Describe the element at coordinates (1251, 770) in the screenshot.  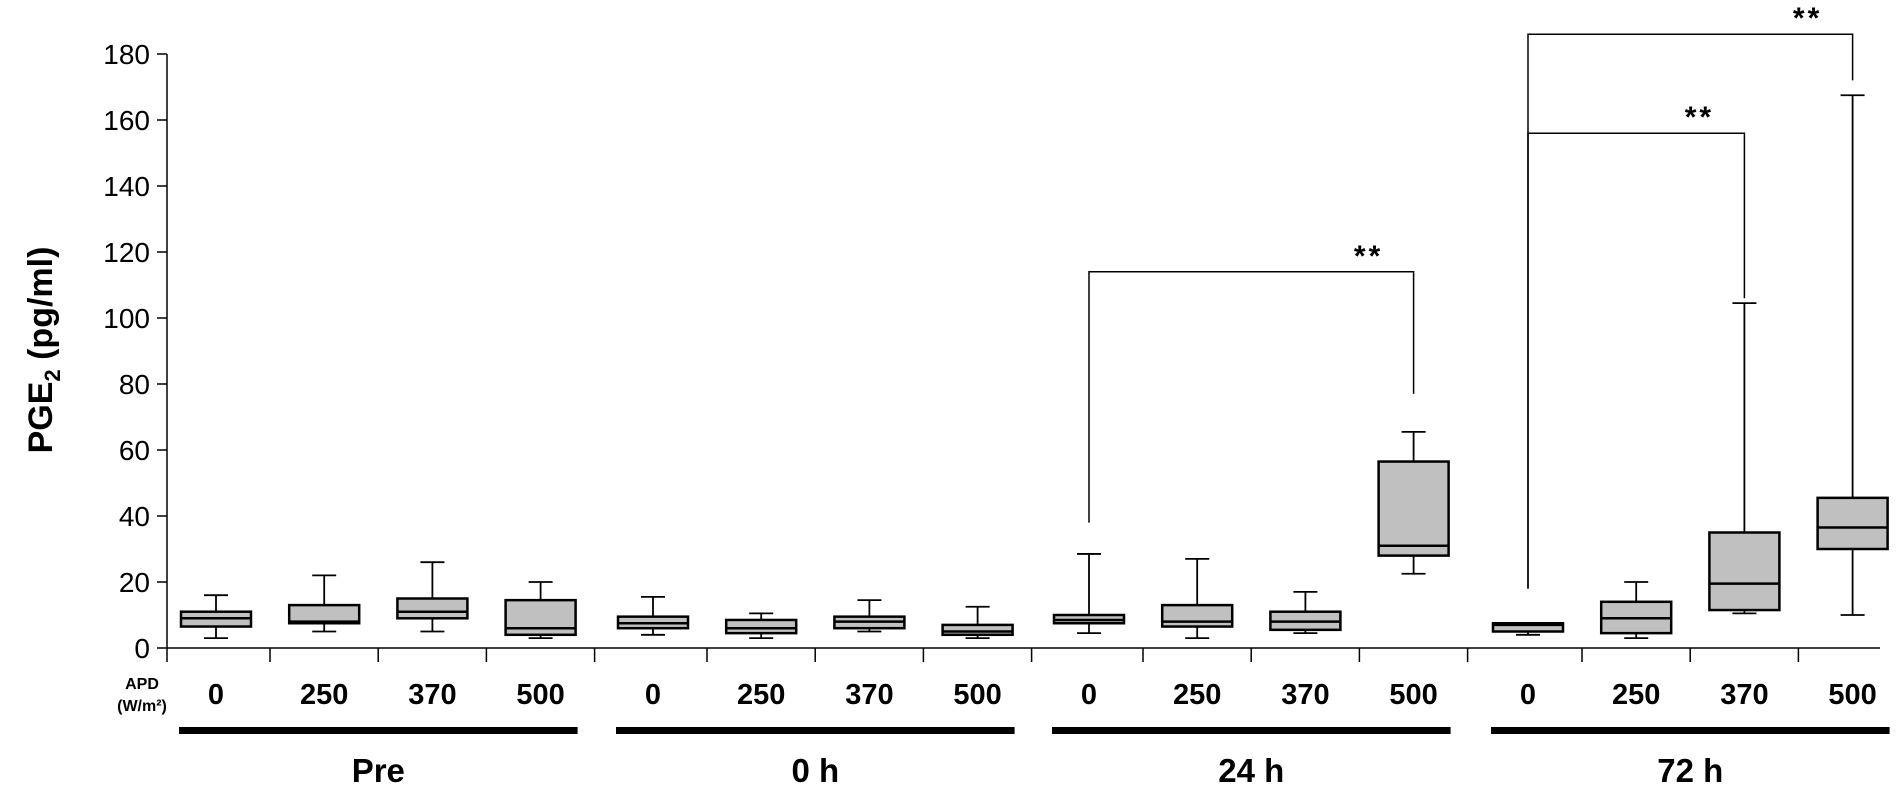
I see `group-label: 24 h` at that location.